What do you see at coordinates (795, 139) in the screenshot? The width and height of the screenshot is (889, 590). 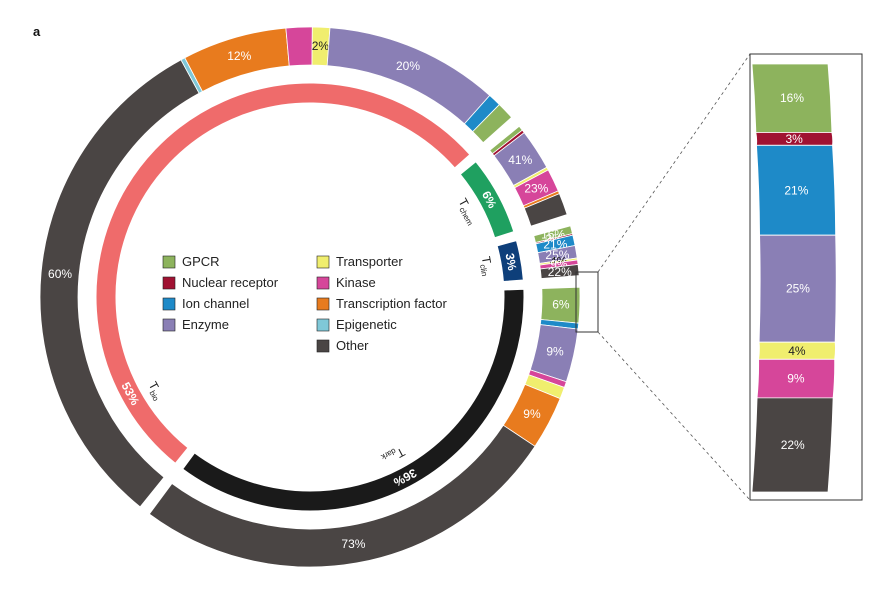 I see `inset-label-nuclear-receptor: 3%` at bounding box center [795, 139].